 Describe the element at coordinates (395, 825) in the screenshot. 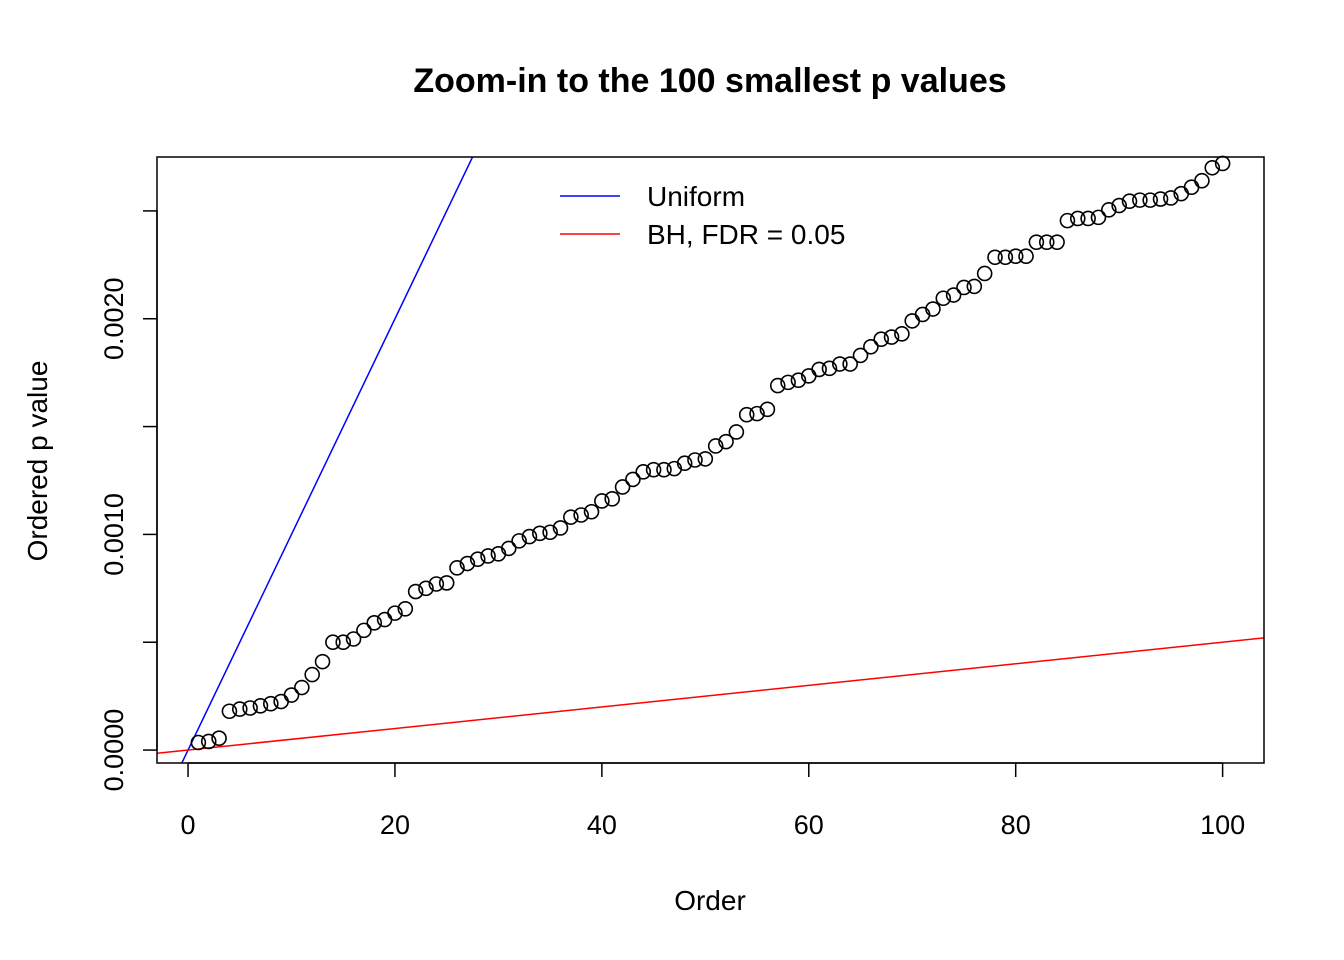

I see `x-tick-label: 20` at that location.